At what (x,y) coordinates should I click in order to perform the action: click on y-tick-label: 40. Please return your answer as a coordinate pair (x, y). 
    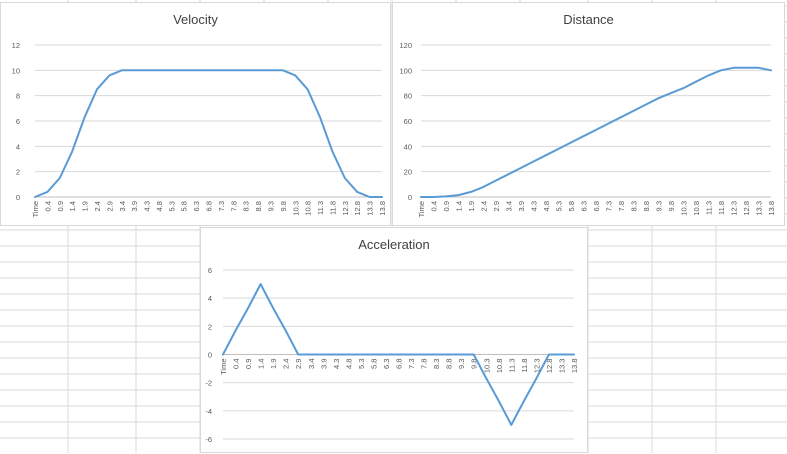
    Looking at the image, I should click on (408, 146).